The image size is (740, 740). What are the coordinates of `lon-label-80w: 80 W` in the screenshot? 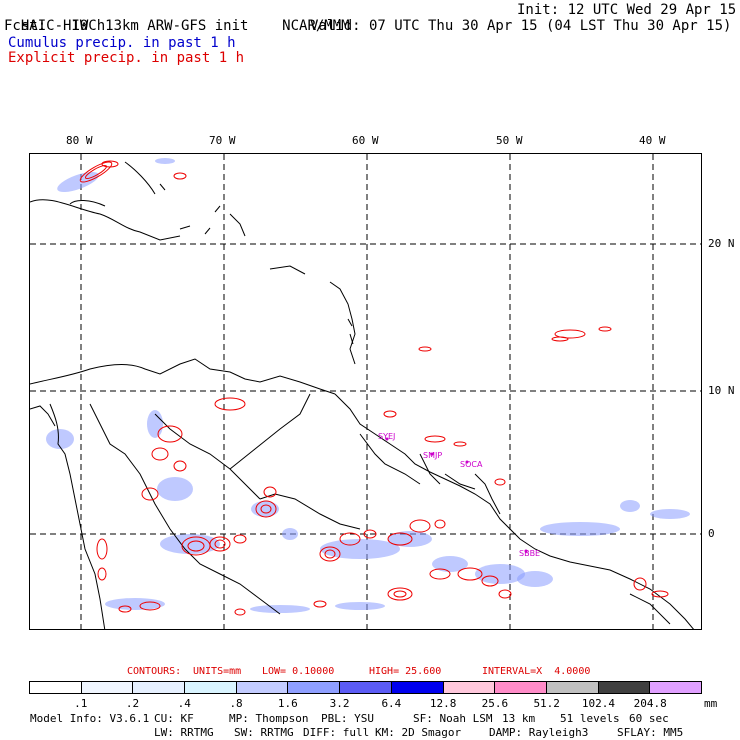 It's located at (79, 140).